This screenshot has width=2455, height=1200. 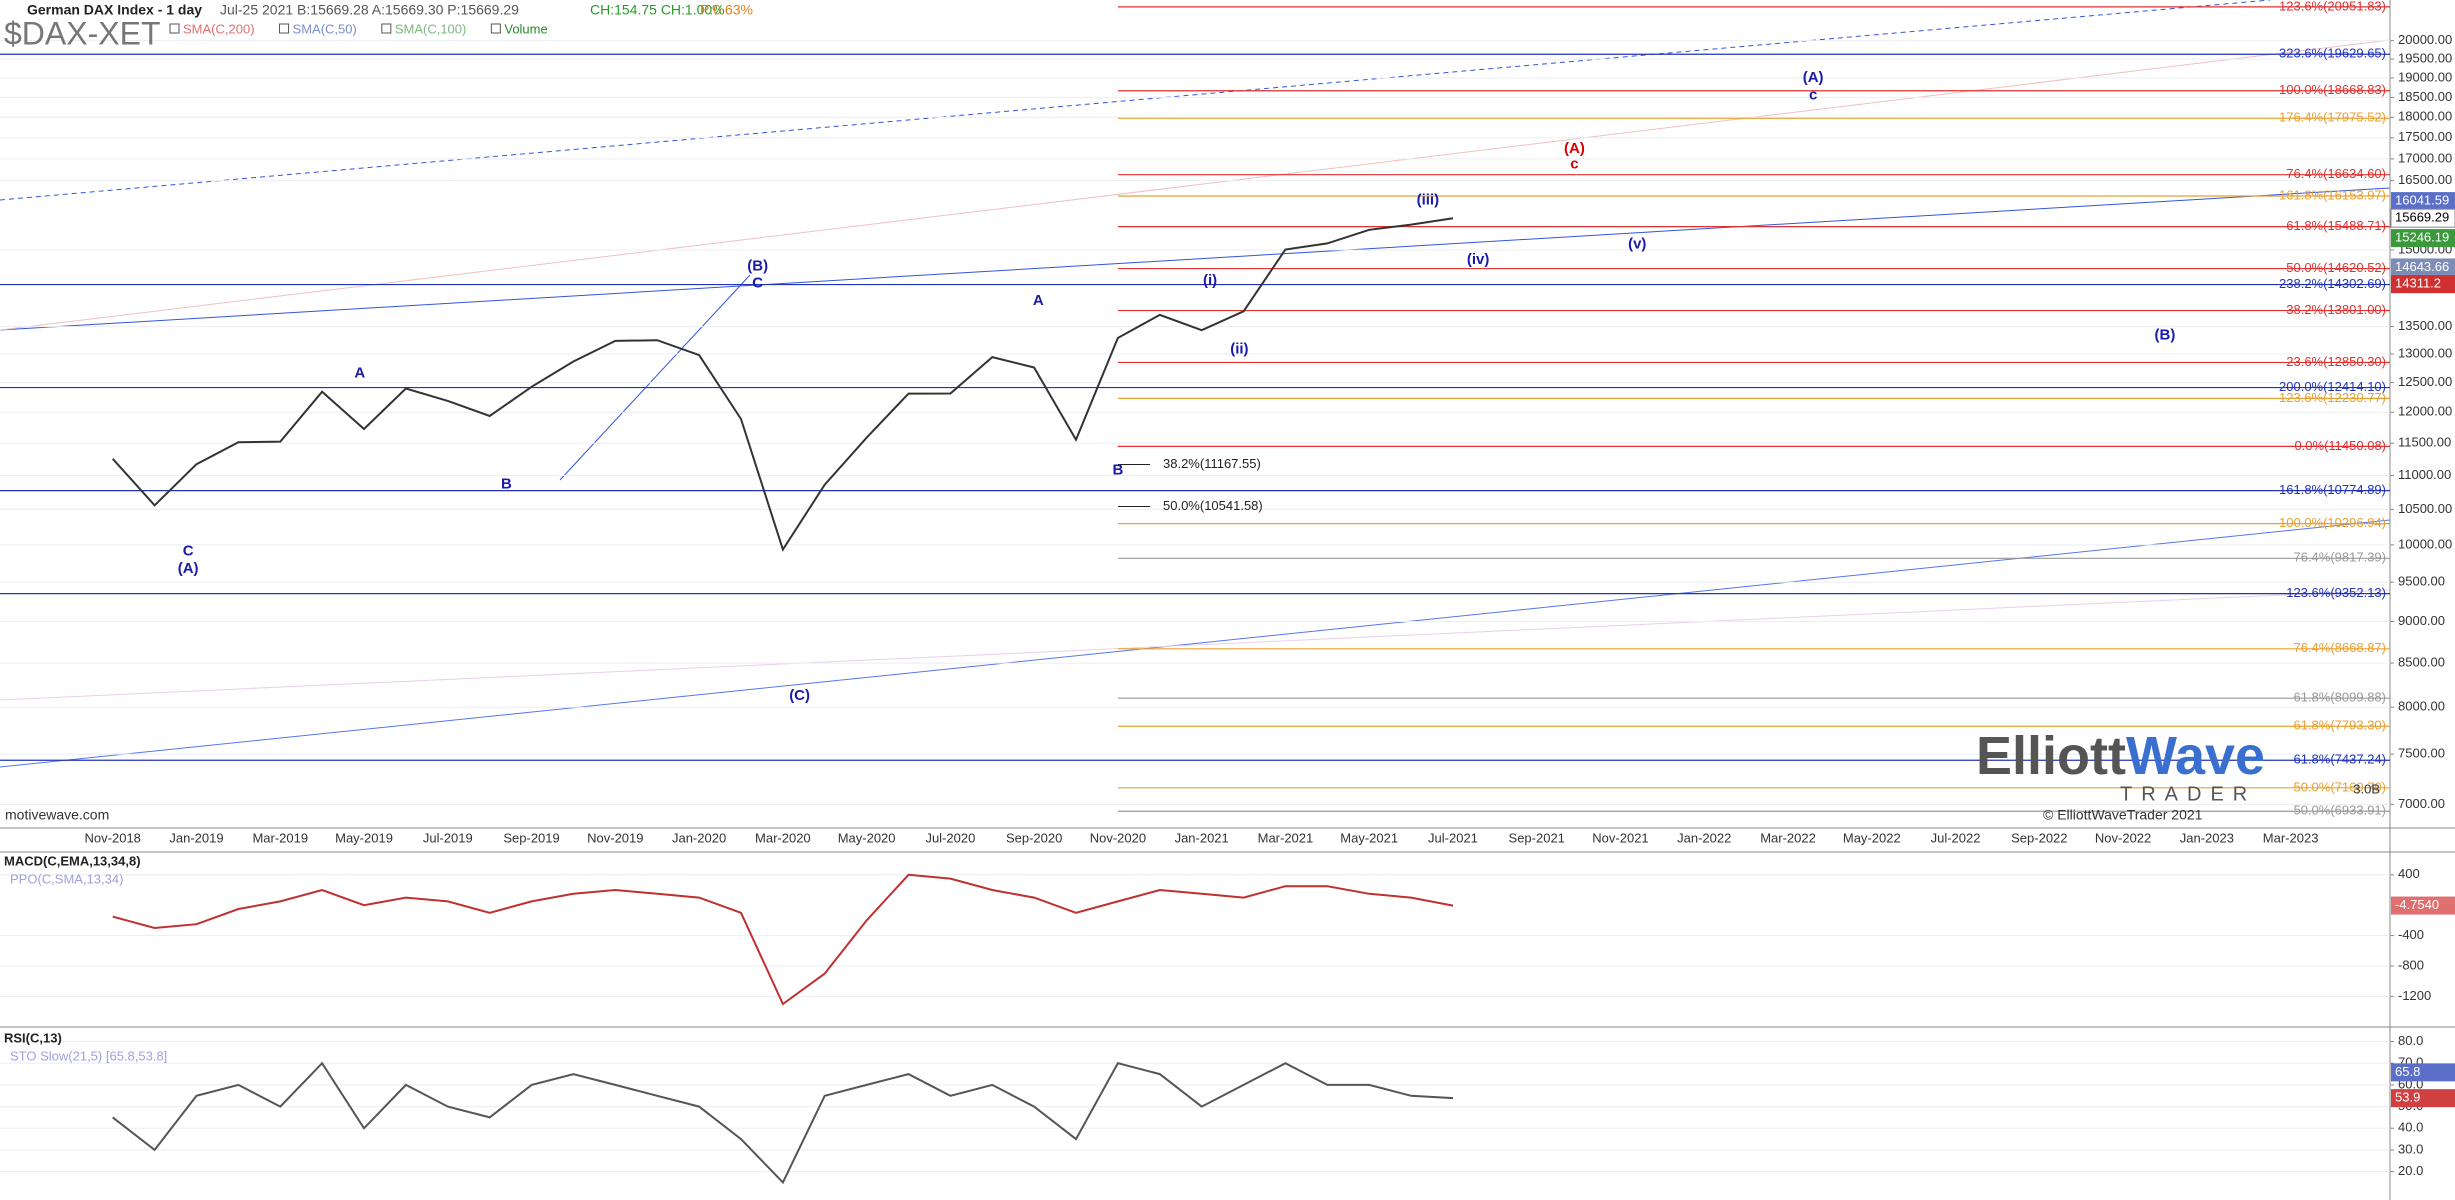 What do you see at coordinates (950, 837) in the screenshot?
I see `x-tick-label: Jul-2020` at bounding box center [950, 837].